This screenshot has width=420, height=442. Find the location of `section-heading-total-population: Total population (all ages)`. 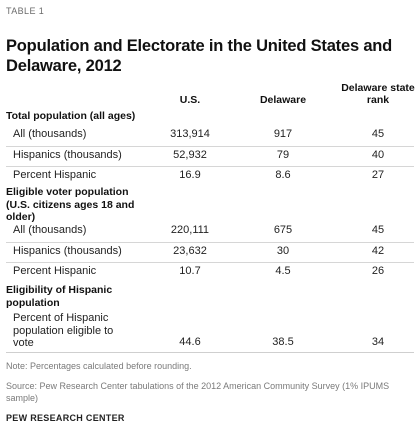

section-heading-total-population: Total population (all ages) is located at coordinates (71, 116).